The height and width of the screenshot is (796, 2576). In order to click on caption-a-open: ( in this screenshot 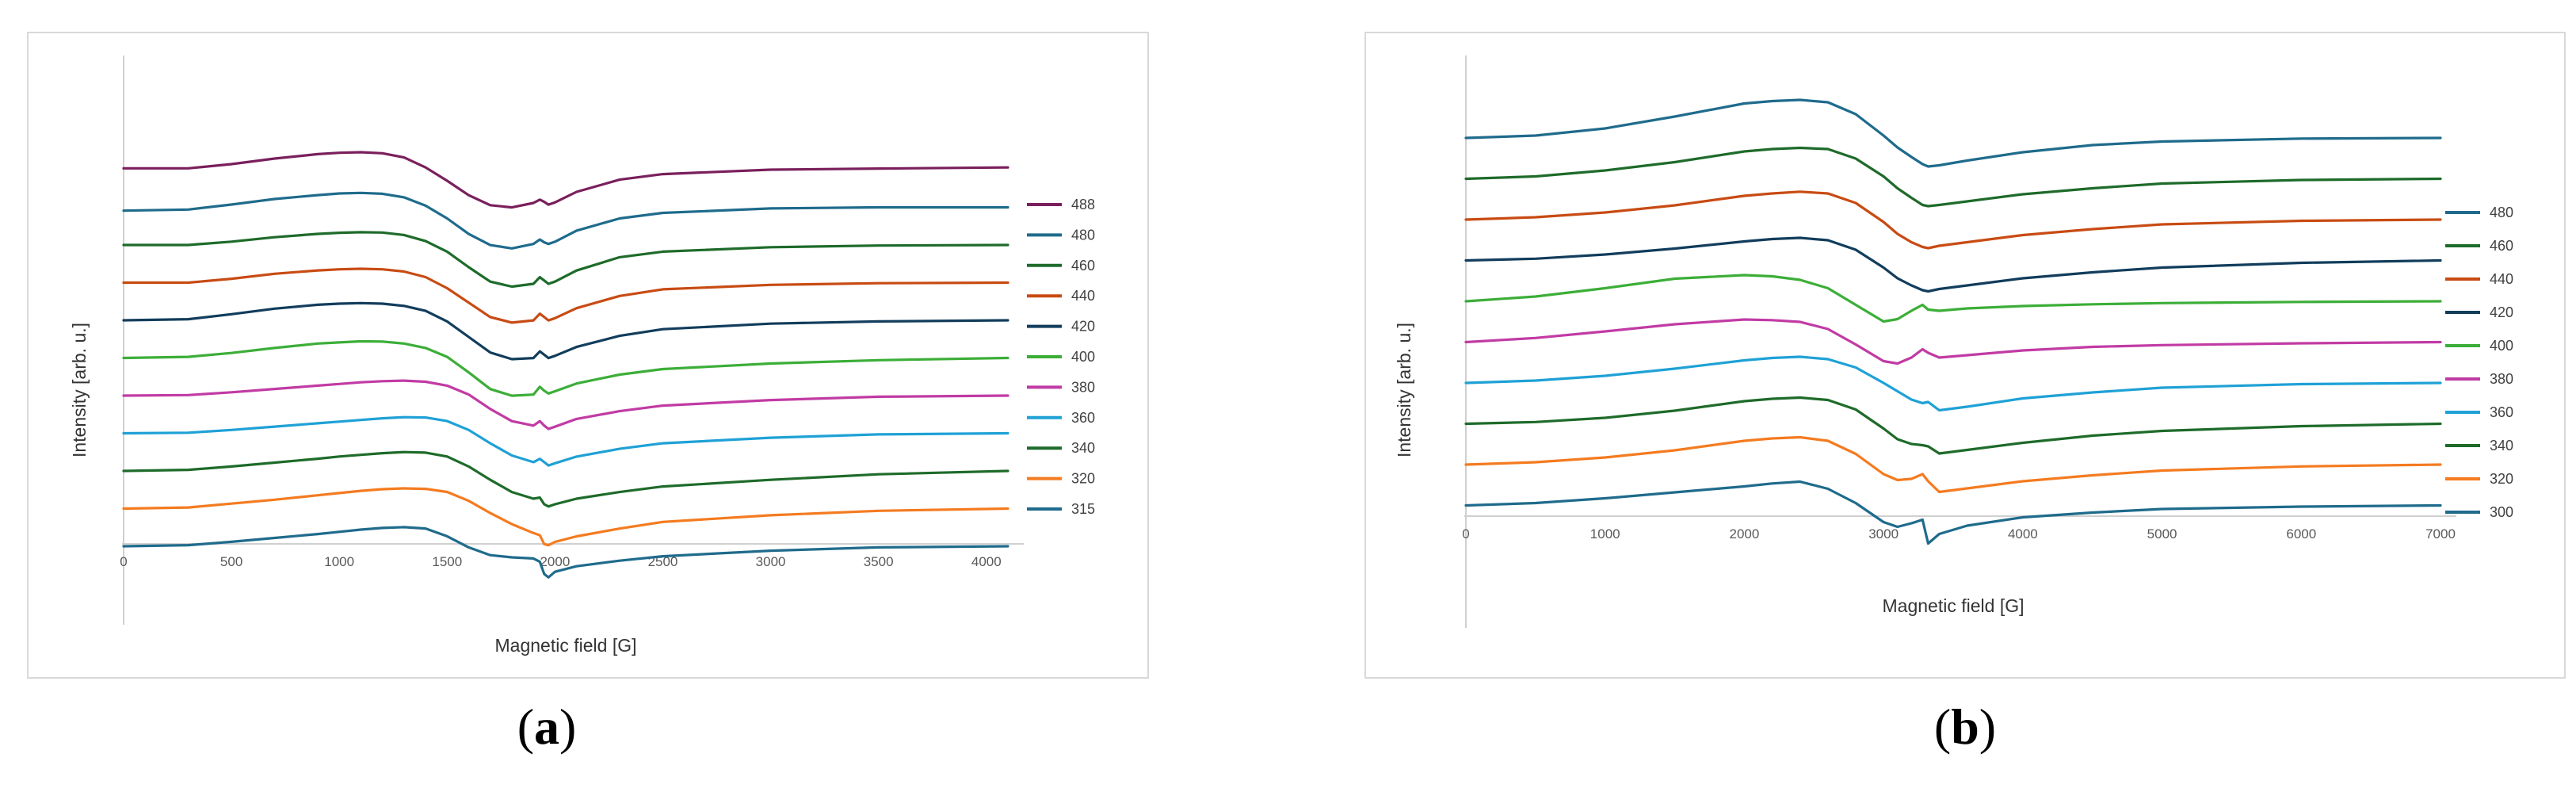, I will do `click(525, 726)`.